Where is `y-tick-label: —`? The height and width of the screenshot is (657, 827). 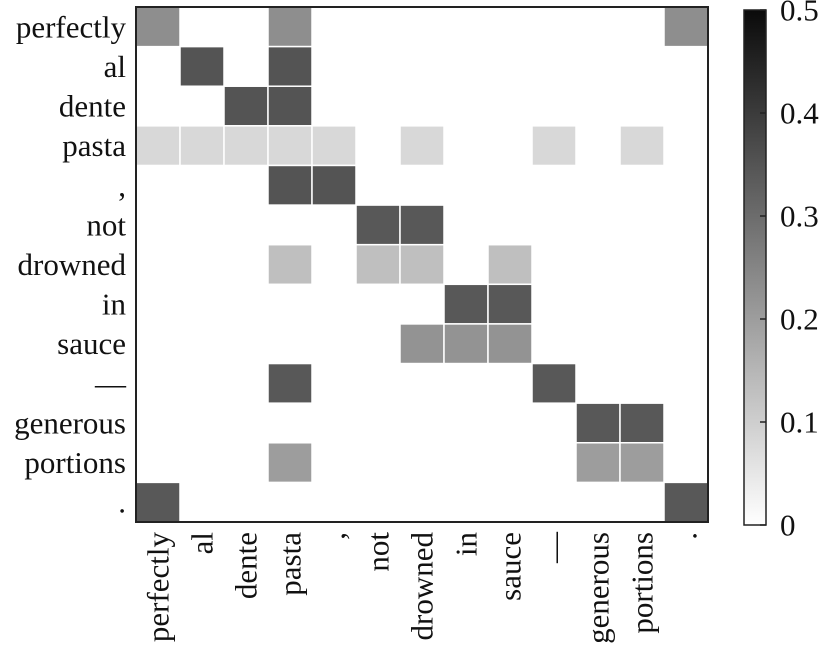 y-tick-label: — is located at coordinates (110, 383).